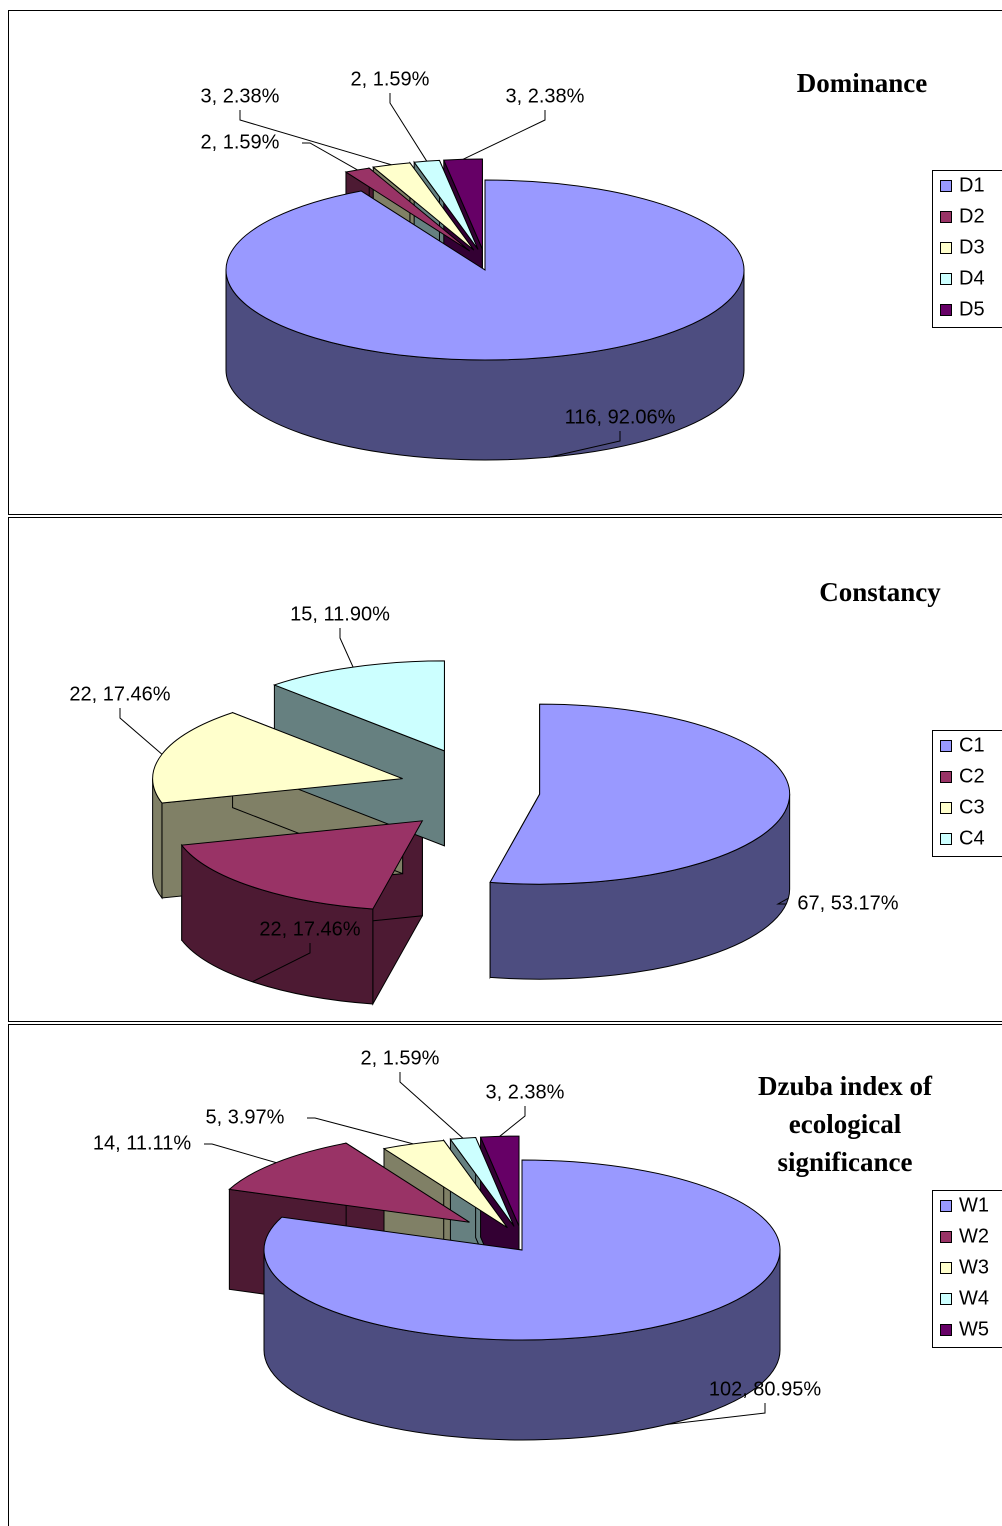  Describe the element at coordinates (340, 614) in the screenshot. I see `data-label: 15, 11.90%` at that location.